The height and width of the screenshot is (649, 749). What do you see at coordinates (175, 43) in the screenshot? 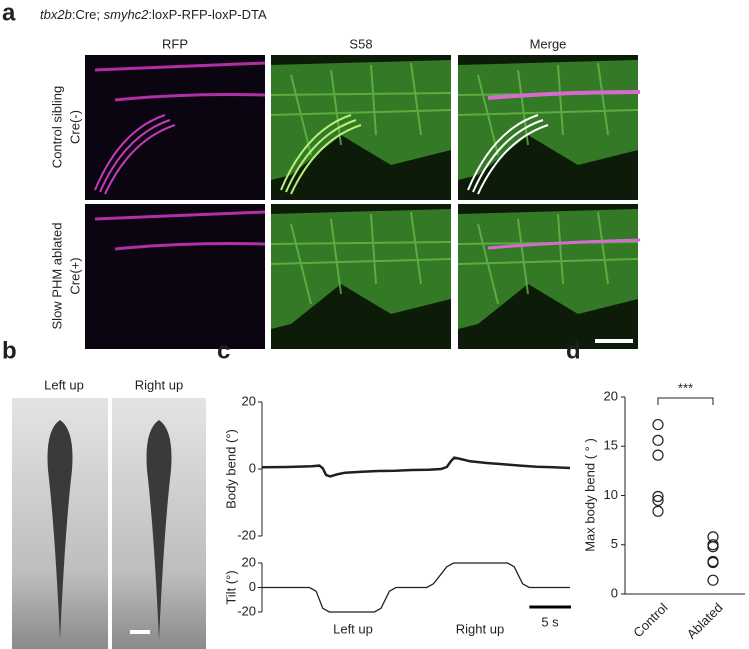
I see `column-label: RFP` at bounding box center [175, 43].